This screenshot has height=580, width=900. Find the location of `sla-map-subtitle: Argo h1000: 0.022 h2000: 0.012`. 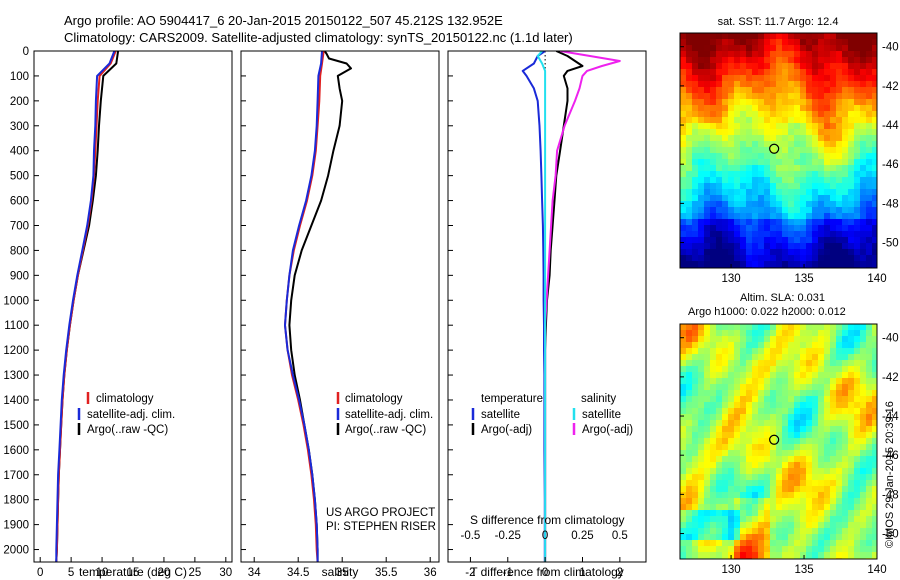

sla-map-subtitle: Argo h1000: 0.022 h2000: 0.012 is located at coordinates (767, 312).